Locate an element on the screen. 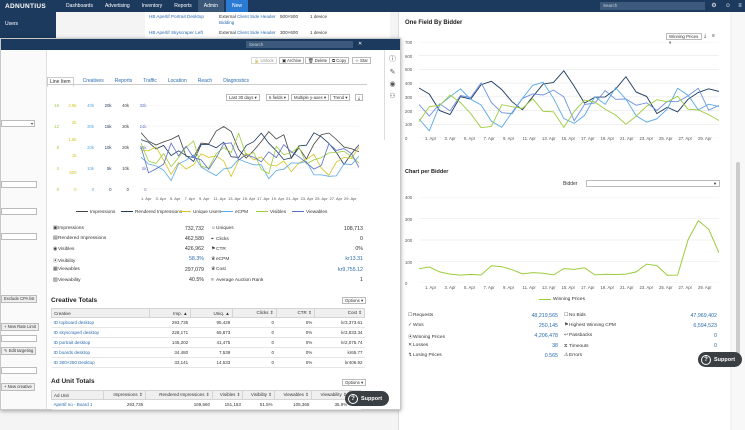 The height and width of the screenshot is (430, 745). x-tick-label: 5. Apr is located at coordinates (470, 138).